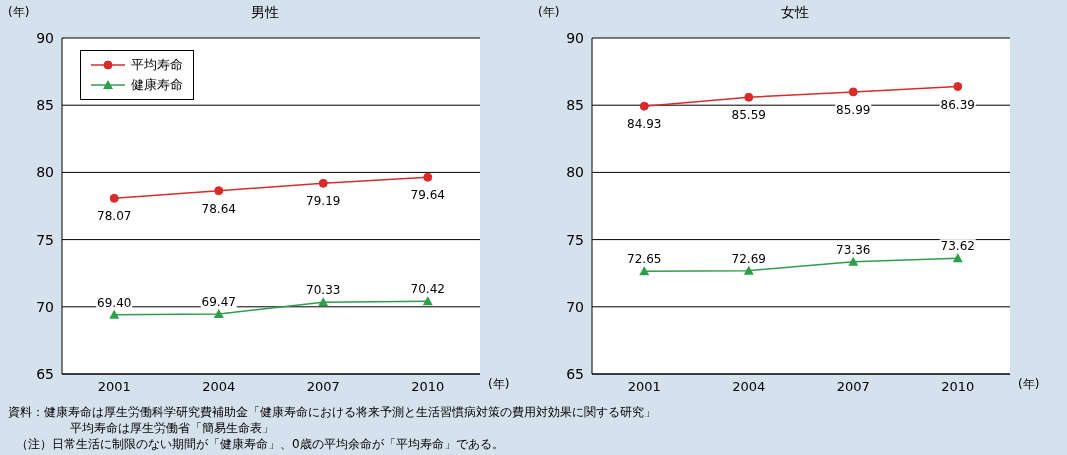 The width and height of the screenshot is (1067, 455). I want to click on data-label: 78.07, so click(114, 216).